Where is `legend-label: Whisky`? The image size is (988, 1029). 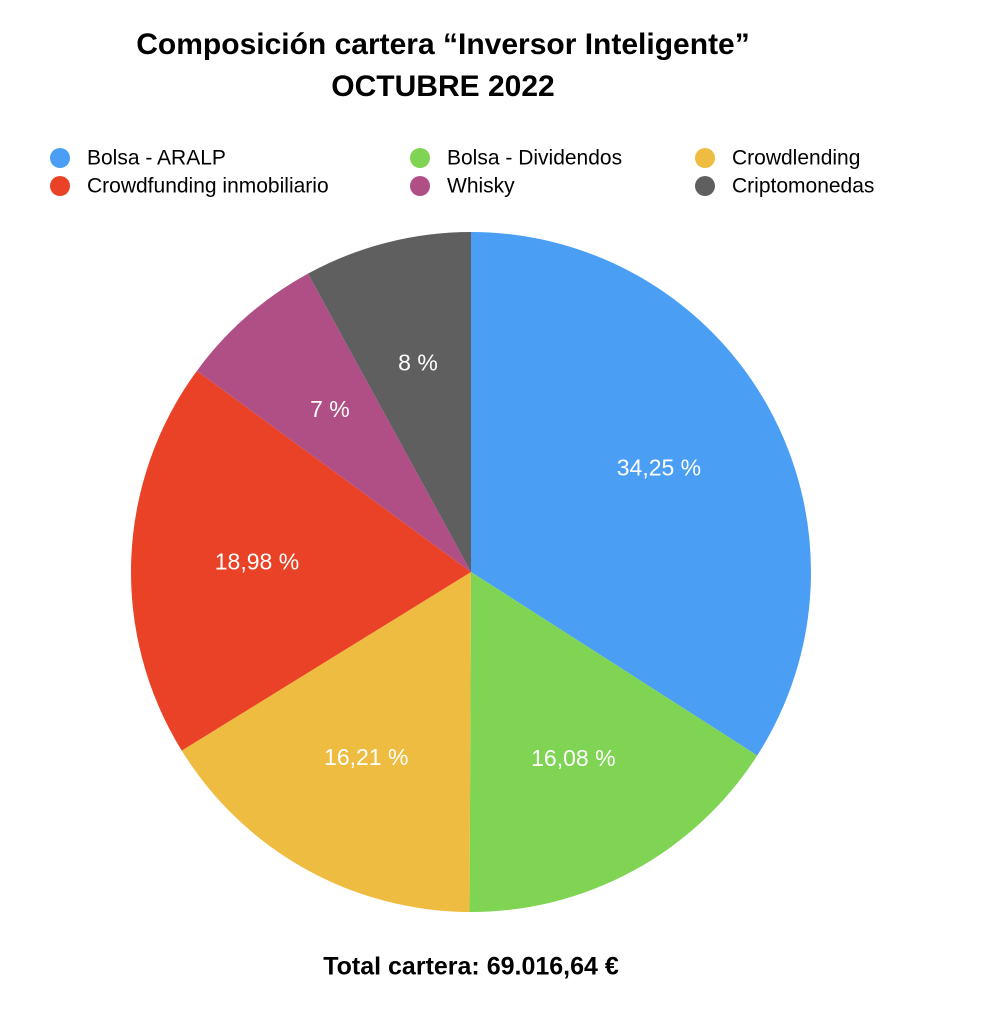
legend-label: Whisky is located at coordinates (481, 186).